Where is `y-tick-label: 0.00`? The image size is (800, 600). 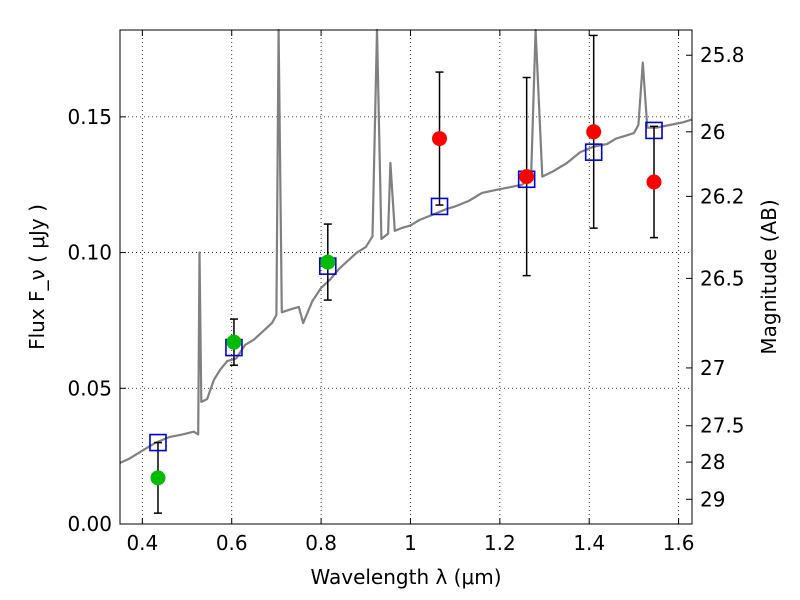
y-tick-label: 0.00 is located at coordinates (89, 524).